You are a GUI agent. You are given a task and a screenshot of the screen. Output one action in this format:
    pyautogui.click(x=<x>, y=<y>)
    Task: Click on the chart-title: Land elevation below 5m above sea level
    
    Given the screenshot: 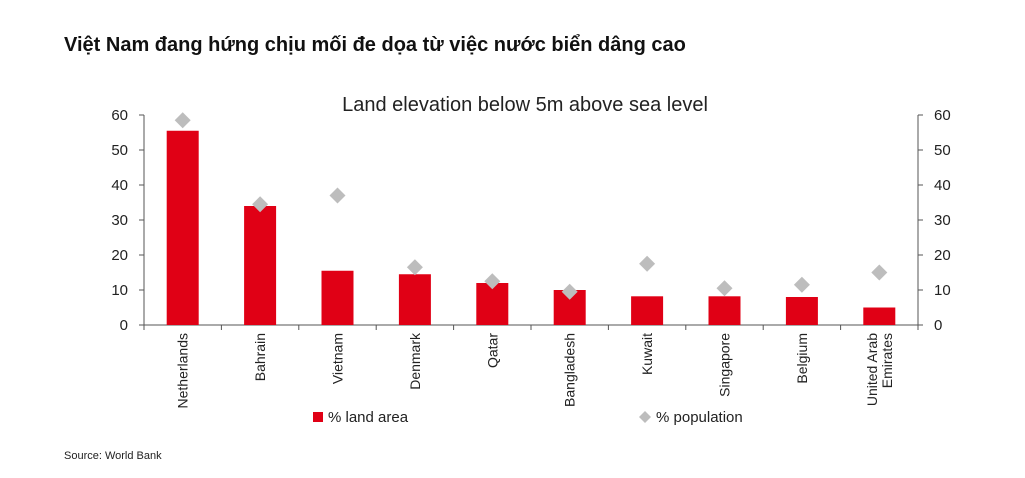 What is the action you would take?
    pyautogui.click(x=525, y=105)
    